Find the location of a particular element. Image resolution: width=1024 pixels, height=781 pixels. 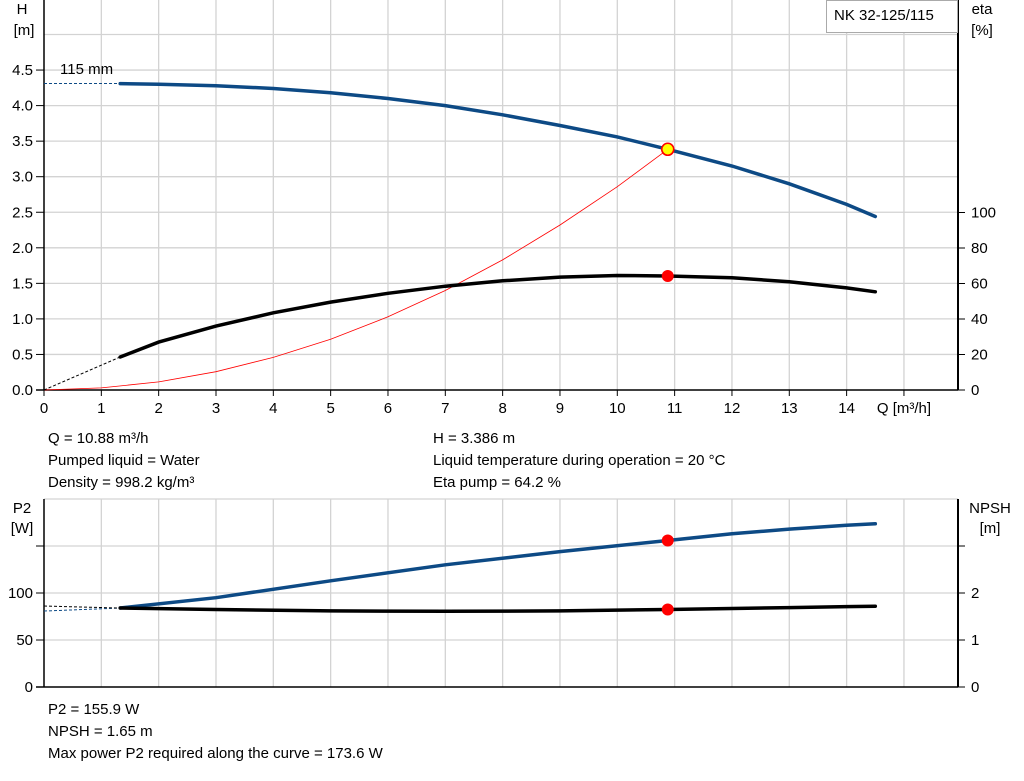

y-left-tick-label: 2.5 is located at coordinates (22, 212).